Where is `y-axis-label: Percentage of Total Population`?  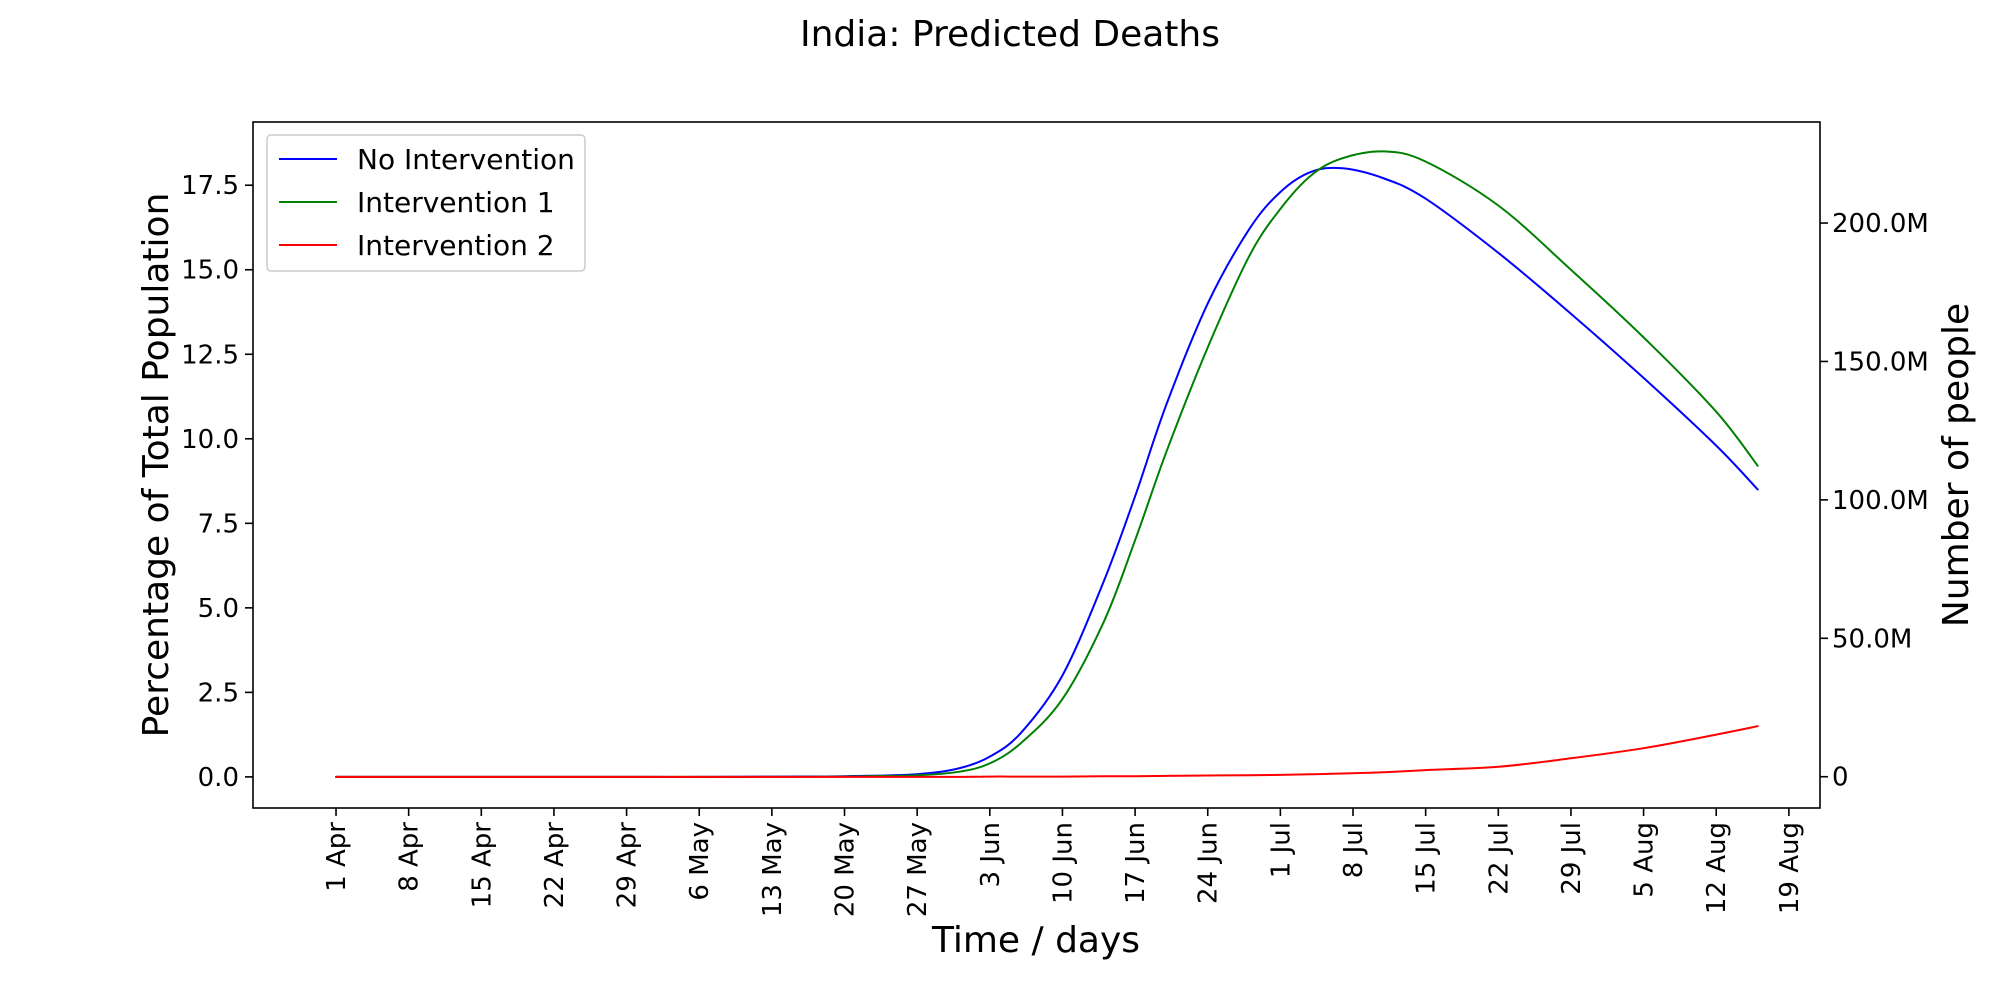 y-axis-label: Percentage of Total Population is located at coordinates (156, 465).